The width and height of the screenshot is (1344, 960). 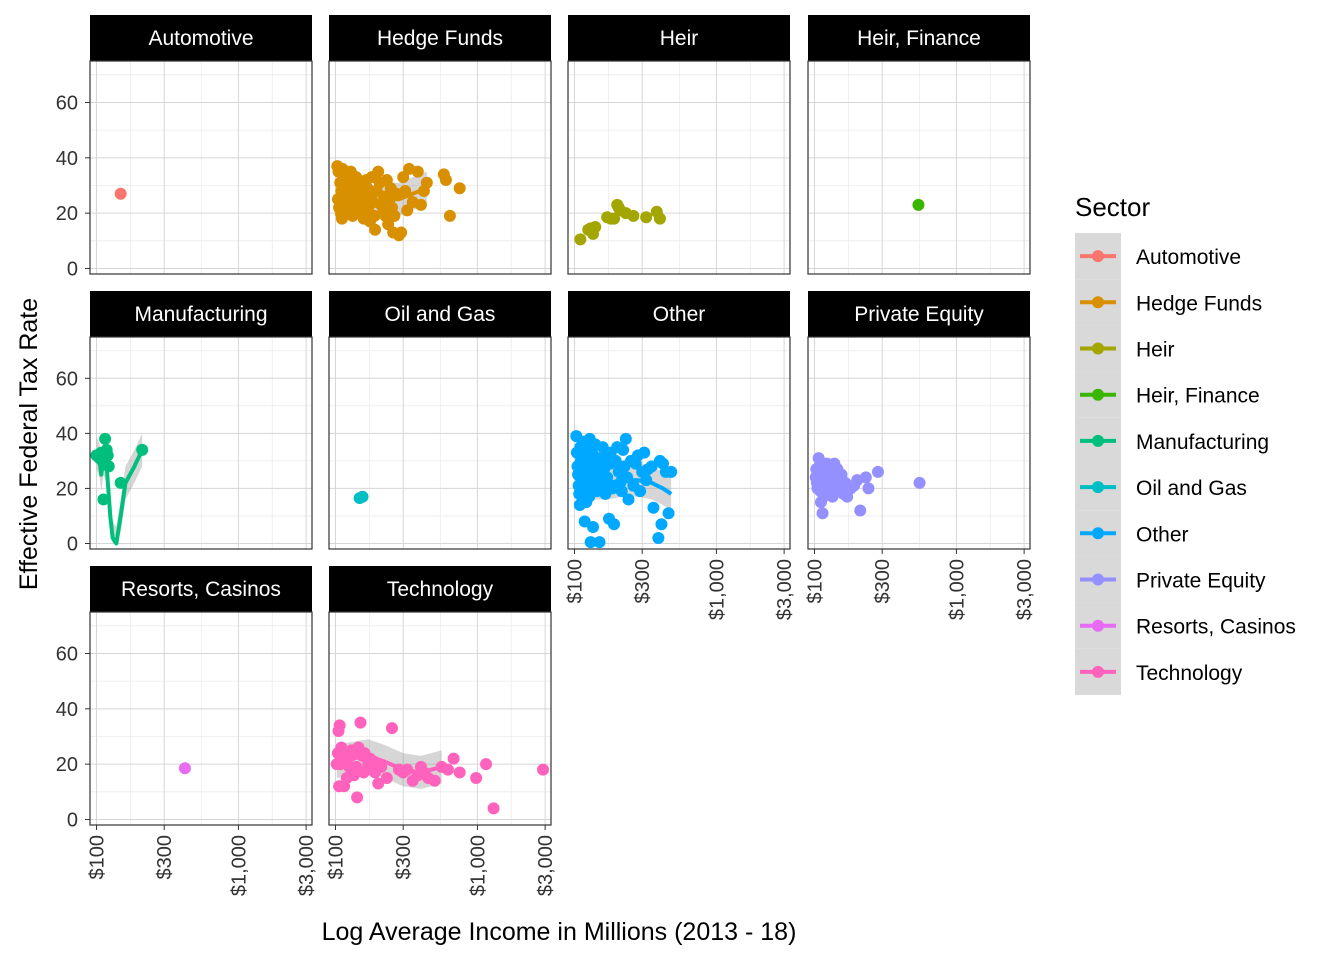 I want to click on legend-label: Other, so click(x=1162, y=534).